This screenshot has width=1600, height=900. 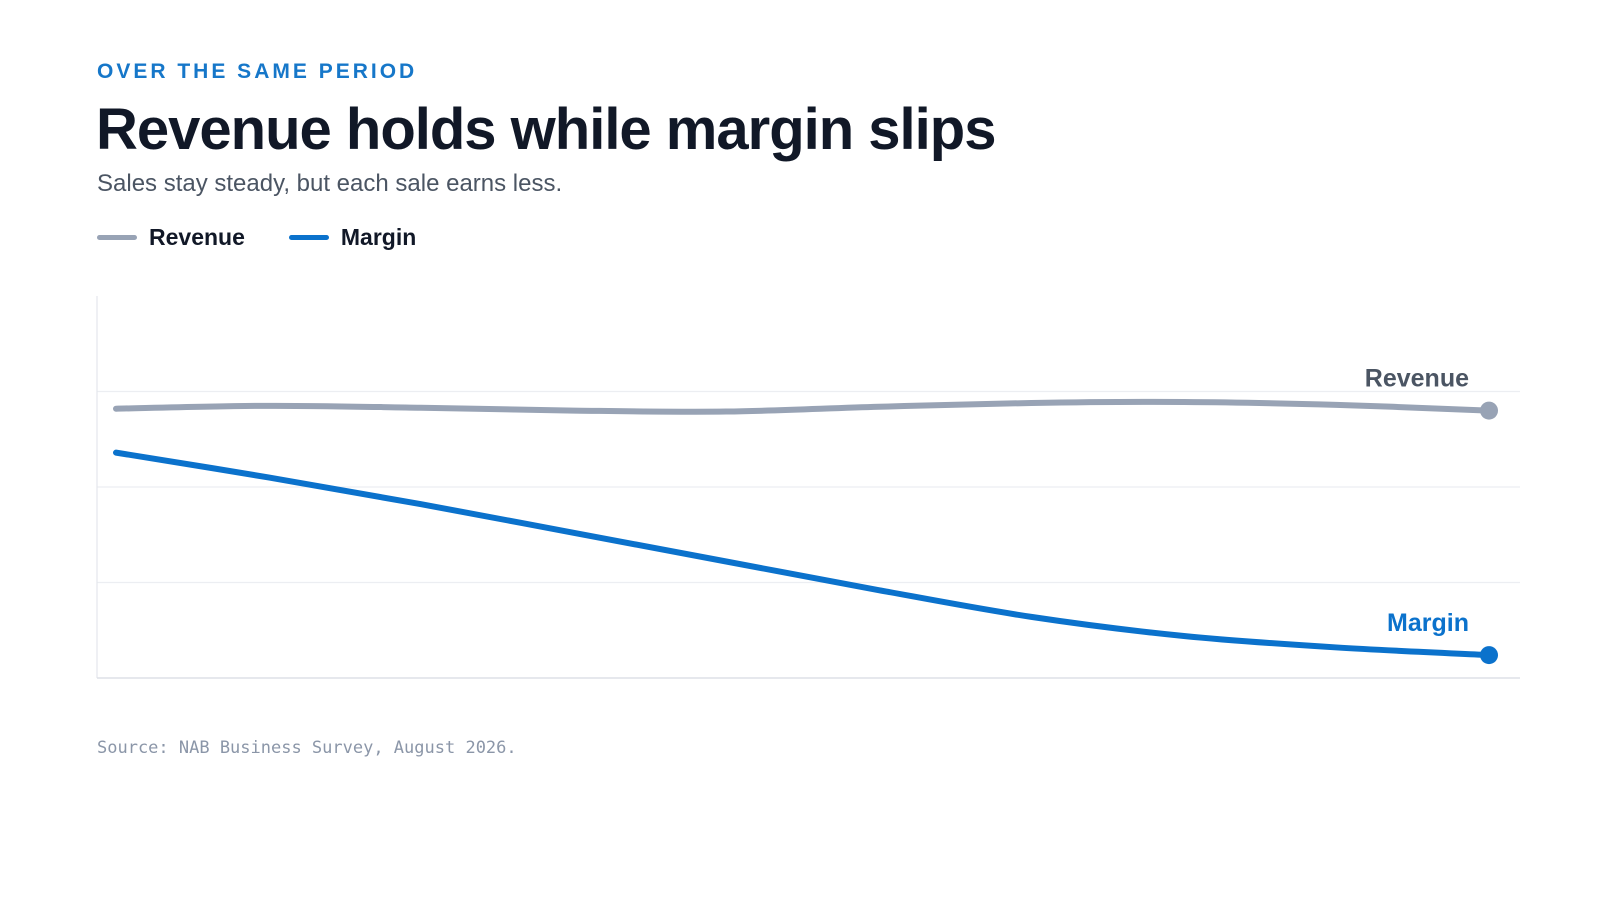 What do you see at coordinates (256, 237) in the screenshot?
I see `chart-legend: Revenue Margin` at bounding box center [256, 237].